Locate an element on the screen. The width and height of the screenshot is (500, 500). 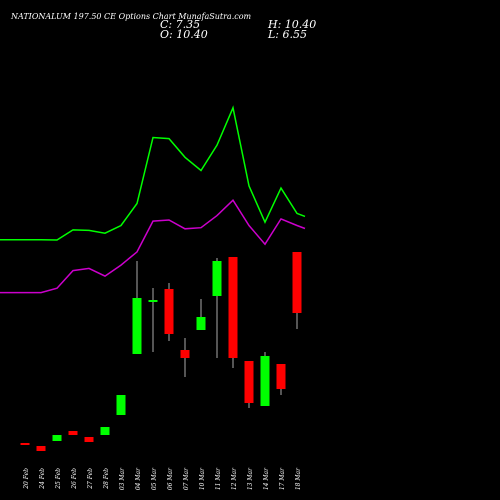
high-value: H: 10.40 is located at coordinates (292, 24).